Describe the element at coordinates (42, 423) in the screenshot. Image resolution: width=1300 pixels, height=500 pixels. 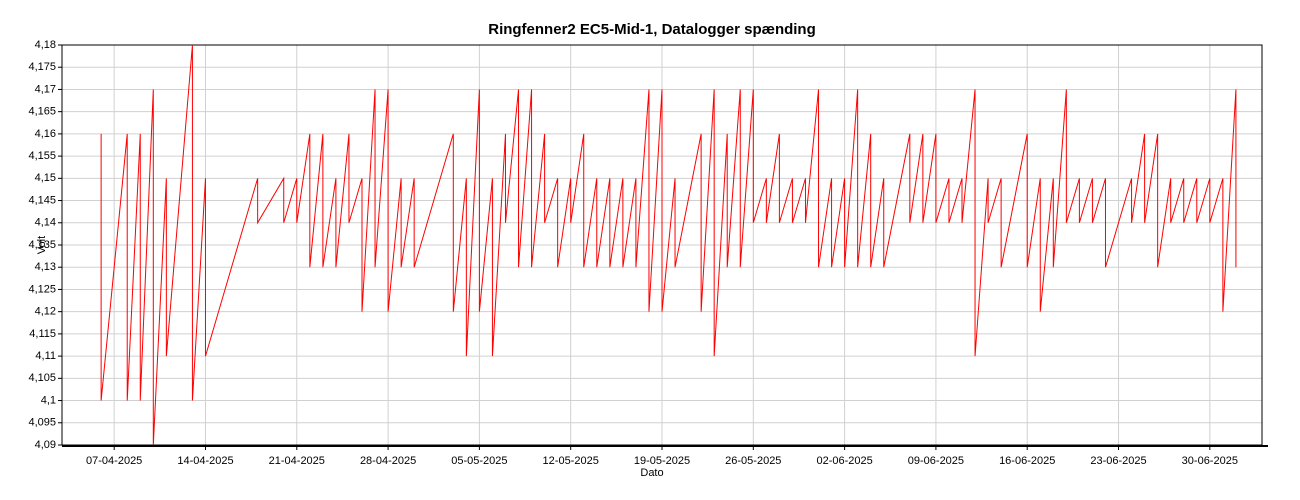
I see `y-tick-label: 4,095` at that location.